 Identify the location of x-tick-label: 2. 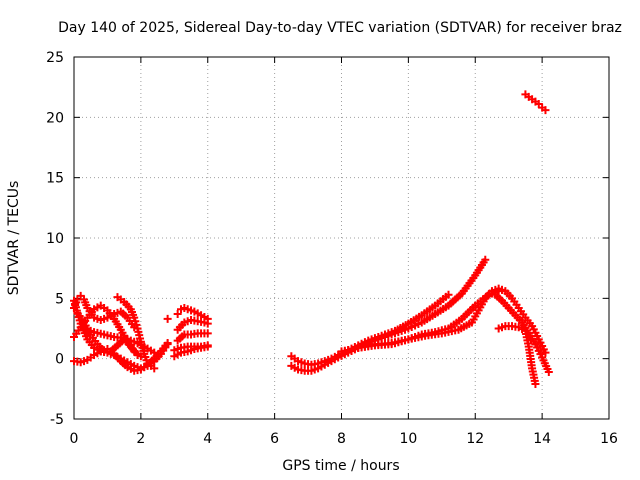
(140, 439).